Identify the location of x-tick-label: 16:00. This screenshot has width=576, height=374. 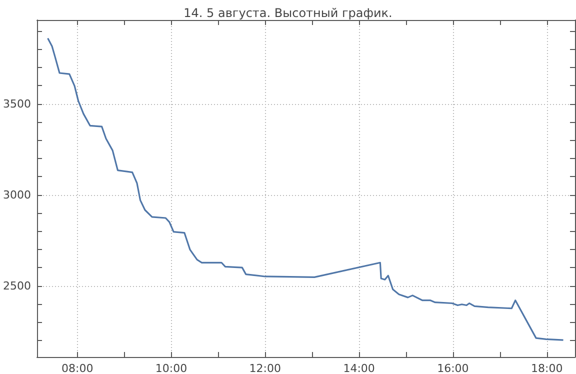
(453, 368).